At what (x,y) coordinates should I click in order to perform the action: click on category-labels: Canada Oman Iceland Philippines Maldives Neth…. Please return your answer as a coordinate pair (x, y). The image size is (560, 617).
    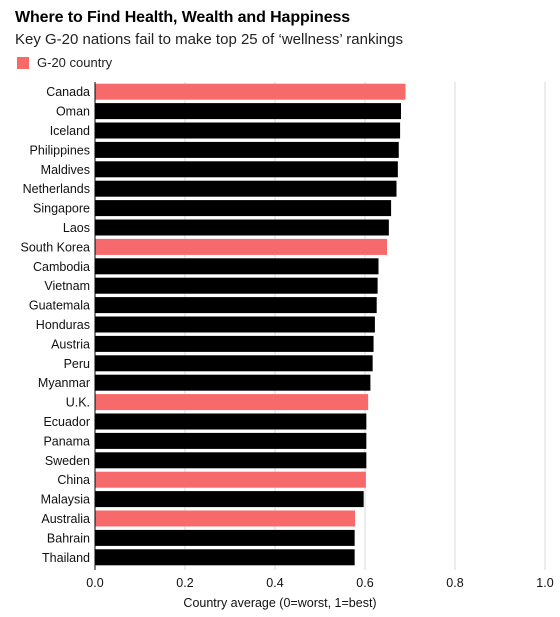
    Looking at the image, I should click on (56, 325).